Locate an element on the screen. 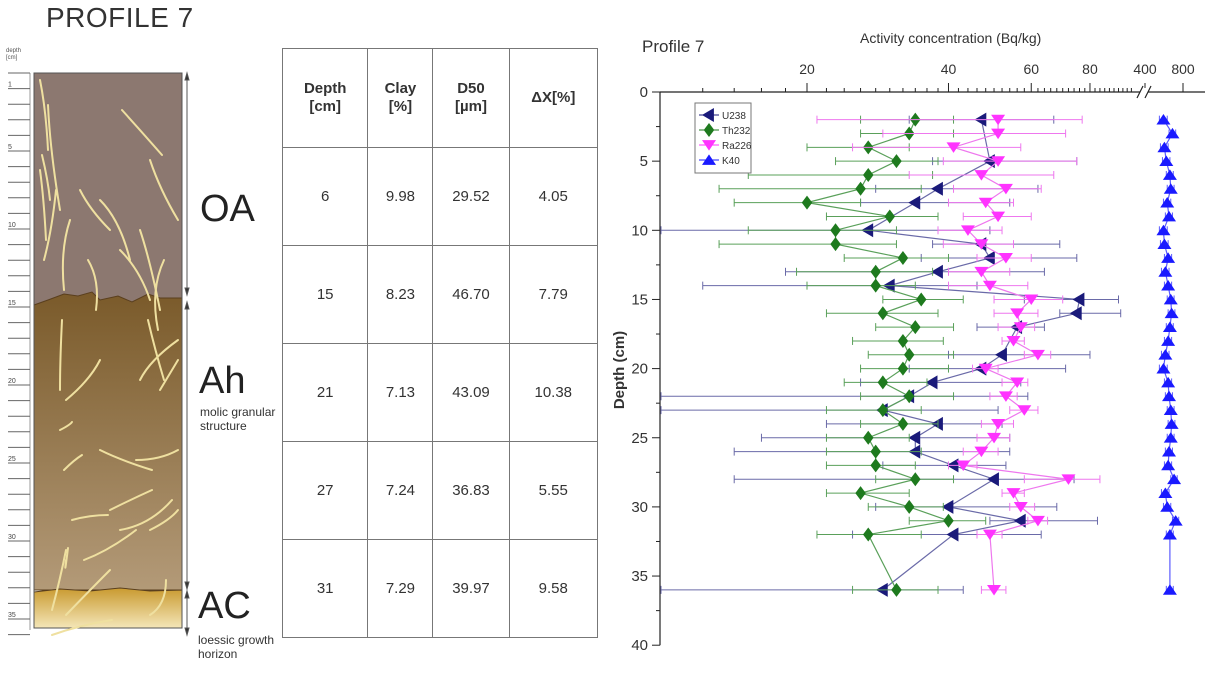 This screenshot has height=675, width=1205. table-cell: 27 is located at coordinates (325, 490).